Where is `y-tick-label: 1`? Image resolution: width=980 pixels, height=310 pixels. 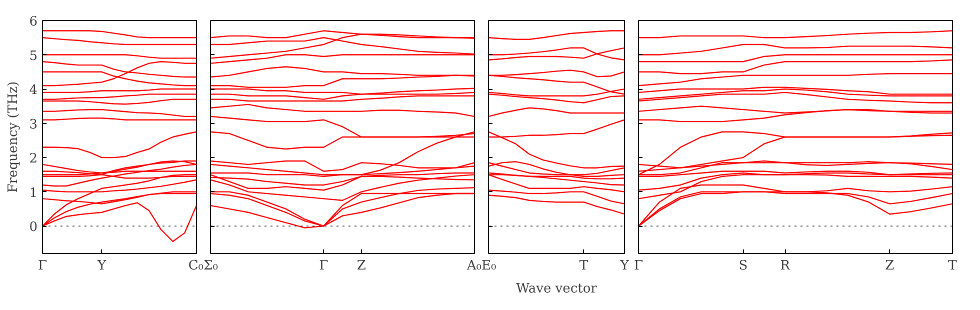
y-tick-label: 1 is located at coordinates (33, 193).